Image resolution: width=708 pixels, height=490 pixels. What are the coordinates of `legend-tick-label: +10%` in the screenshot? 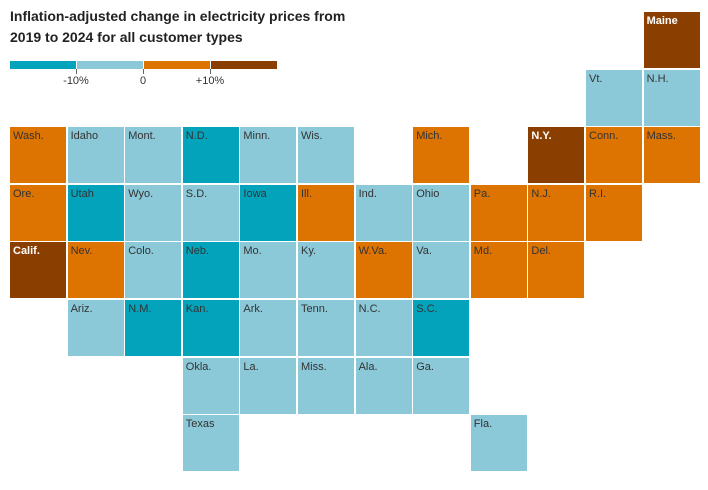 It's located at (210, 81).